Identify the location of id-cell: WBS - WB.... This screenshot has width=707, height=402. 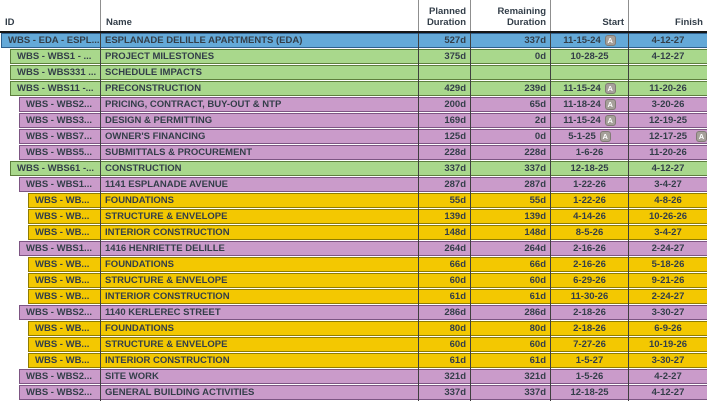
(50, 217).